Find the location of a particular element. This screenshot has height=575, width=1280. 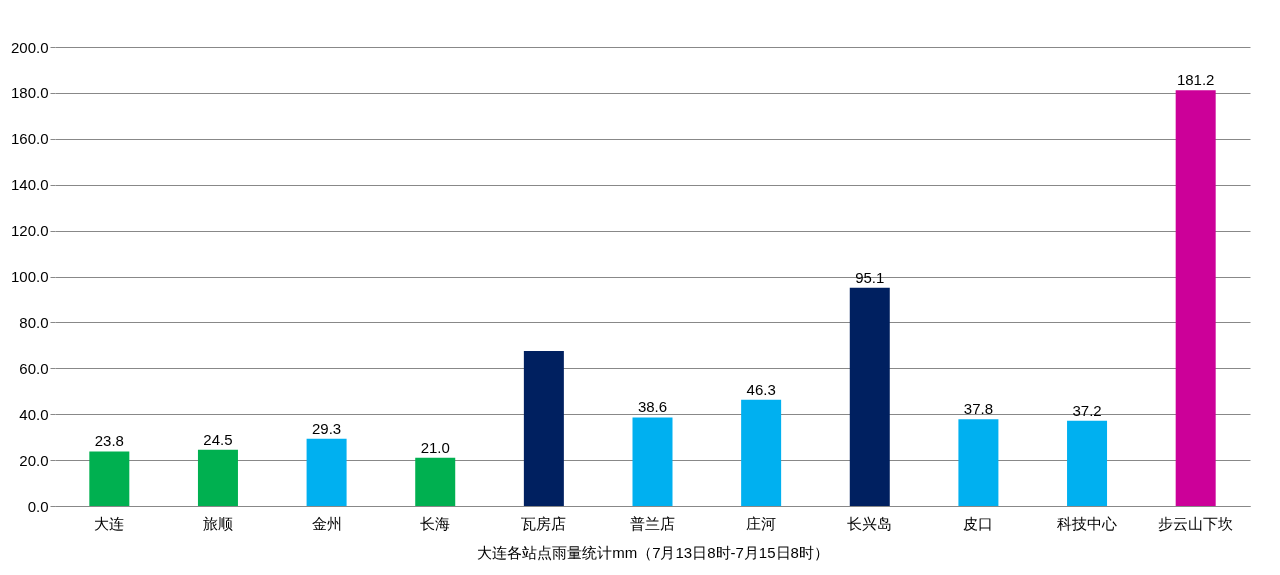

y-tick-label: 60.0 is located at coordinates (34, 368).